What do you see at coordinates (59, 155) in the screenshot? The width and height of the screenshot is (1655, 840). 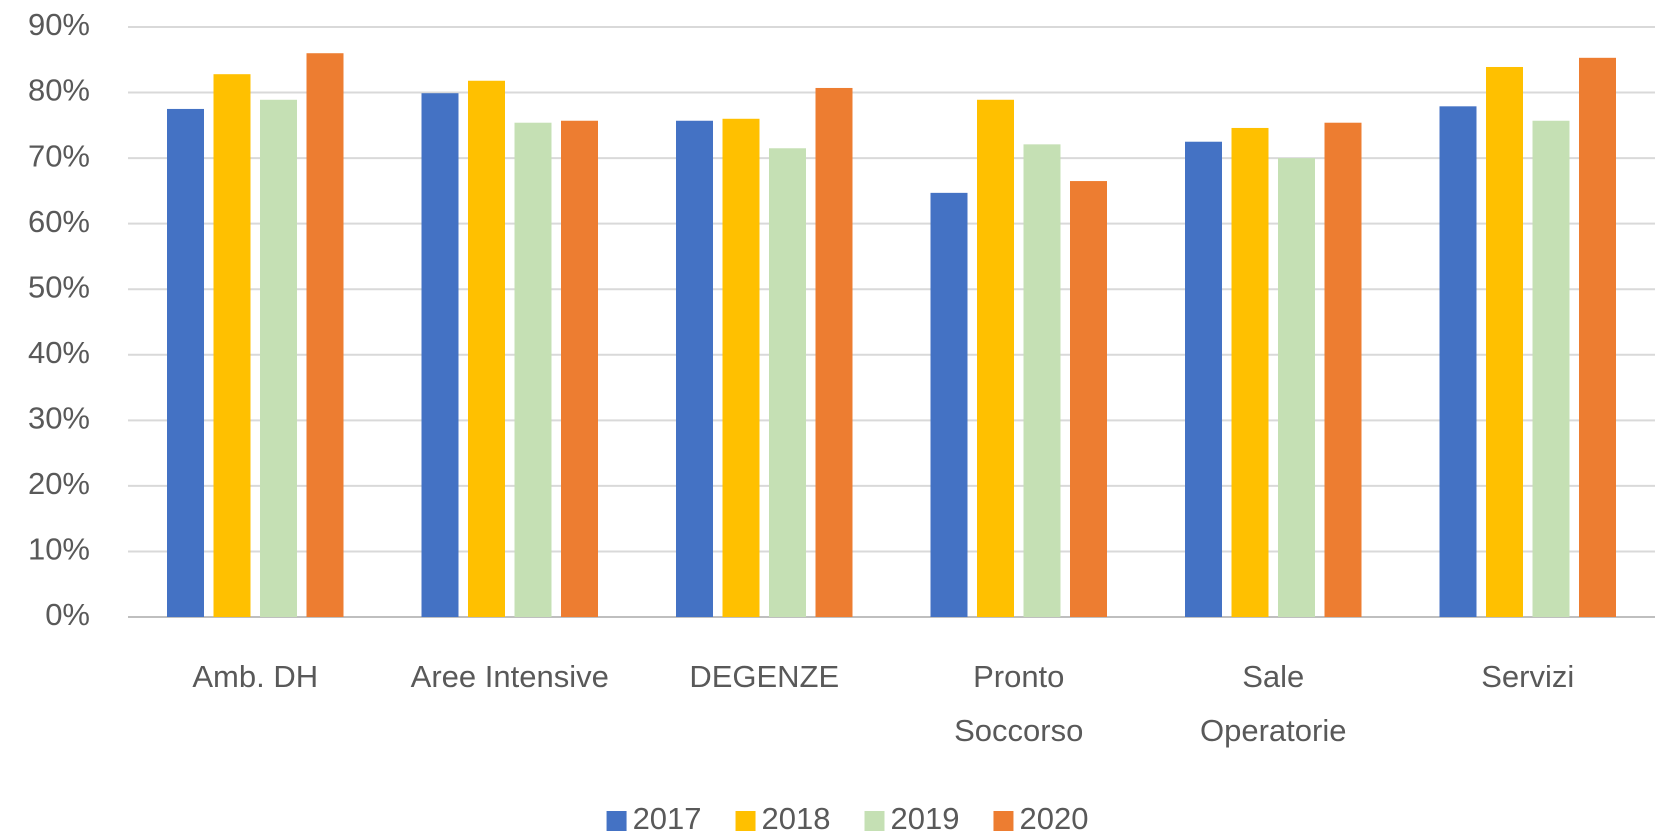 I see `y-tick-label: 70%` at bounding box center [59, 155].